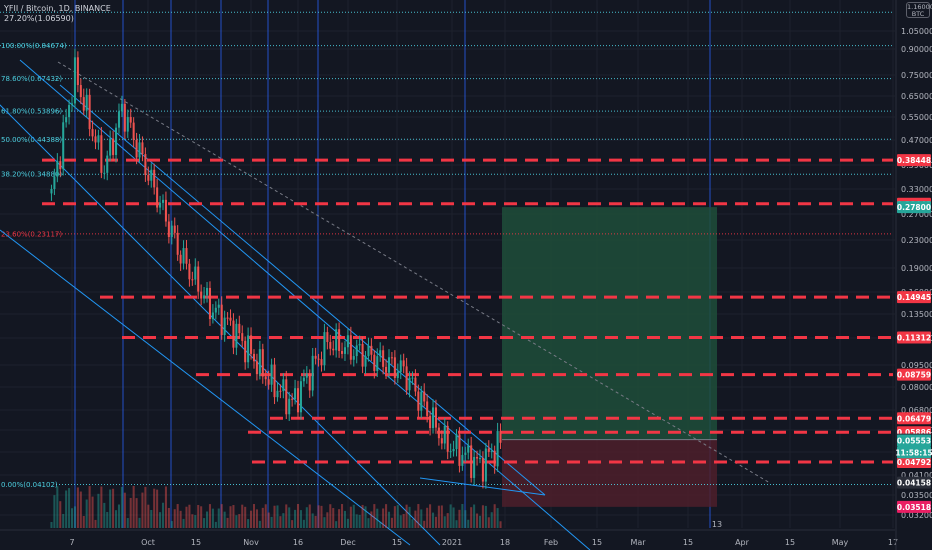 The image size is (932, 550). What do you see at coordinates (919, 10) in the screenshot?
I see `currency-badge: 1.16000 BTC` at bounding box center [919, 10].